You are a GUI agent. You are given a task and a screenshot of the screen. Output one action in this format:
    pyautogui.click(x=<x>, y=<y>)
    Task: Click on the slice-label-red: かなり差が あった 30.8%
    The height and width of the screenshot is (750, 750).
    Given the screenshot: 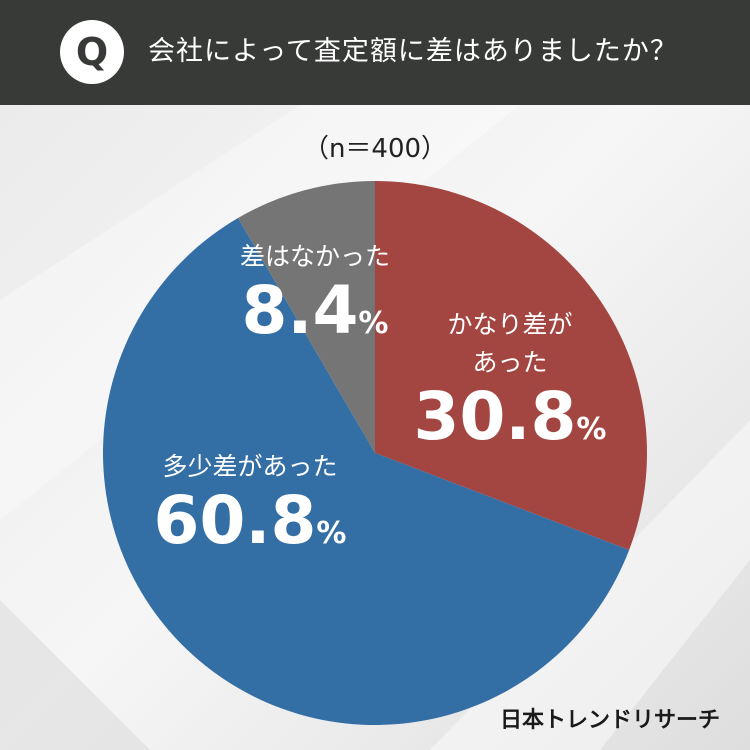 What is the action you would take?
    pyautogui.click(x=510, y=385)
    